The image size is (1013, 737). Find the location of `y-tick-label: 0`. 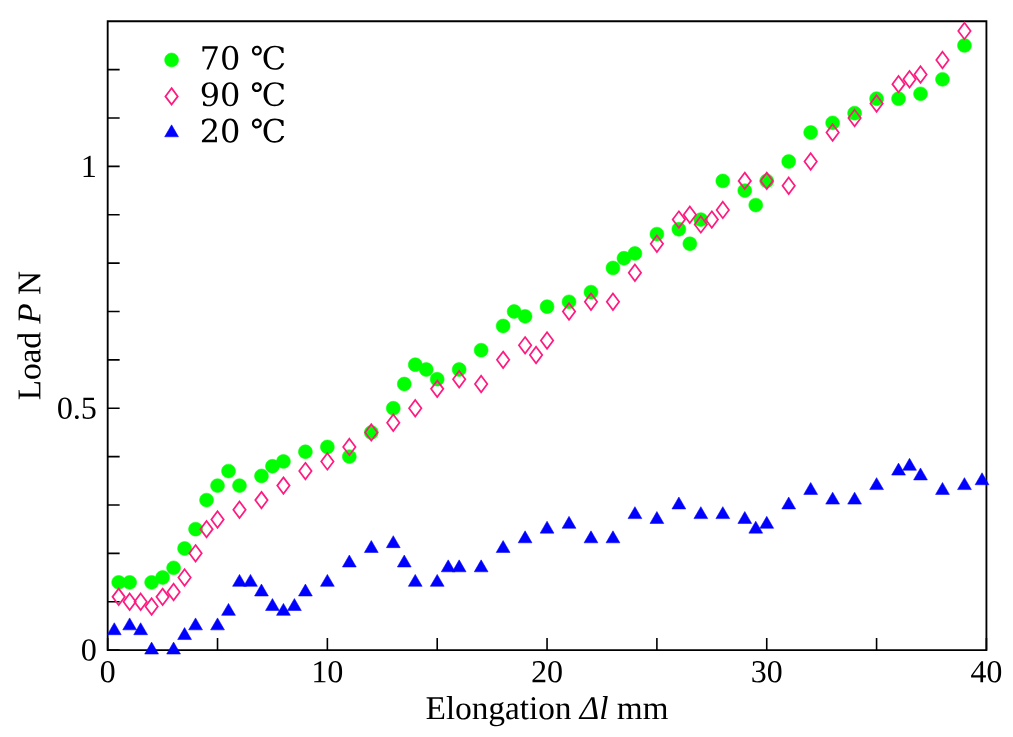

y-tick-label: 0 is located at coordinates (89, 650).